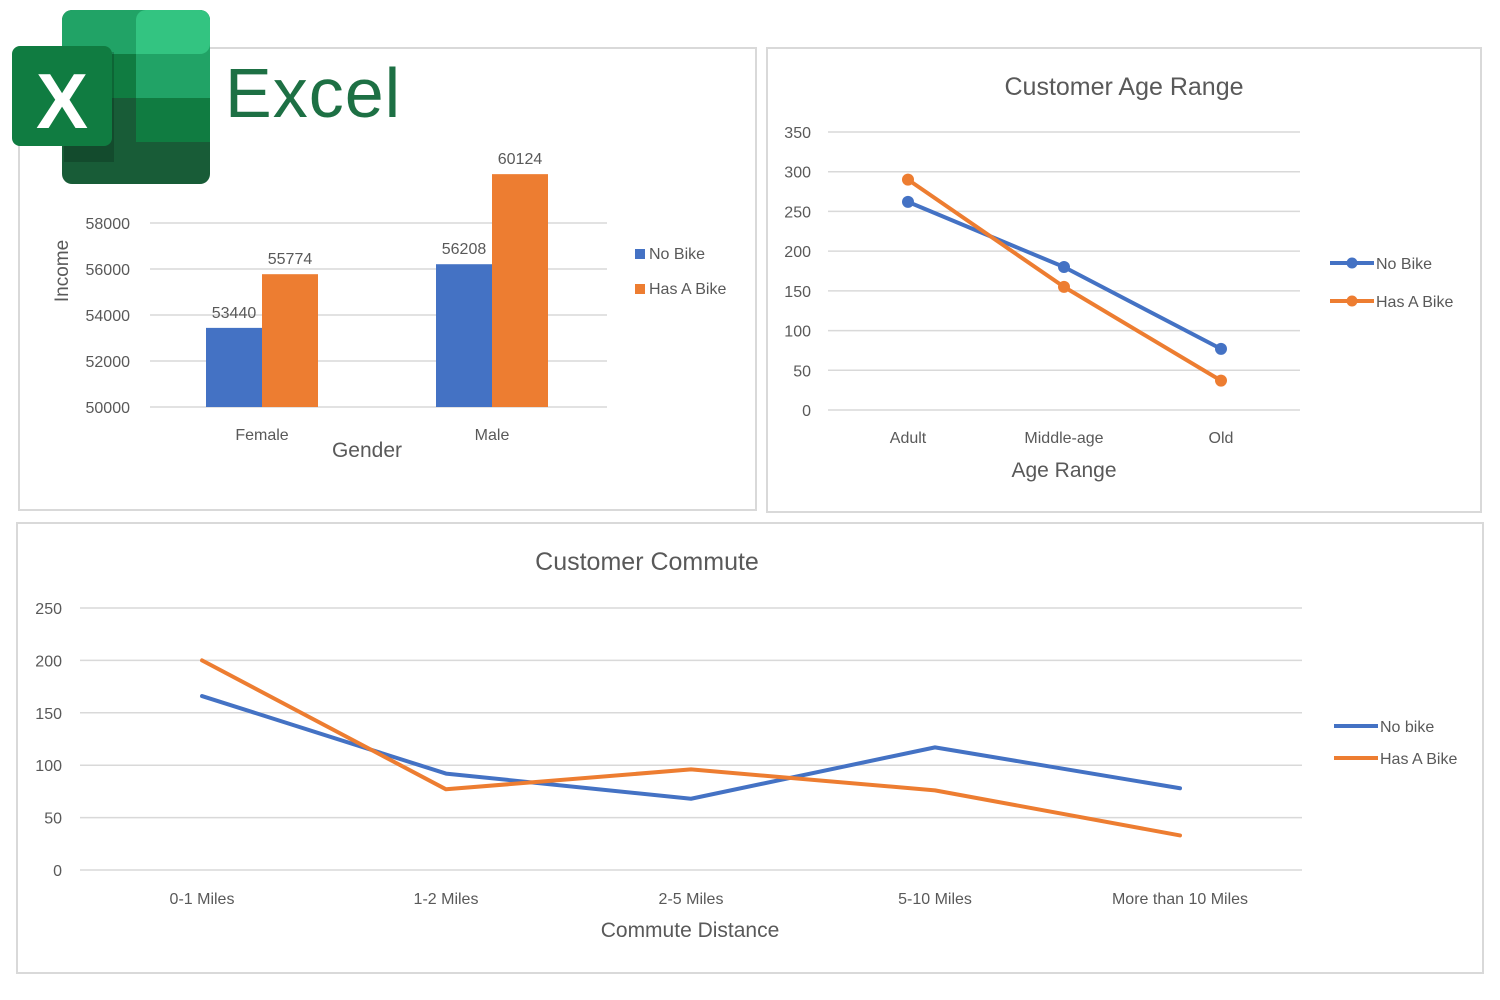 The width and height of the screenshot is (1500, 1000). I want to click on x-tick-label: 0-1 Miles, so click(202, 899).